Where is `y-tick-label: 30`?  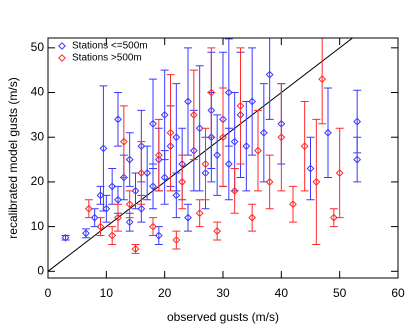 y-tick-label: 30 is located at coordinates (38, 136).